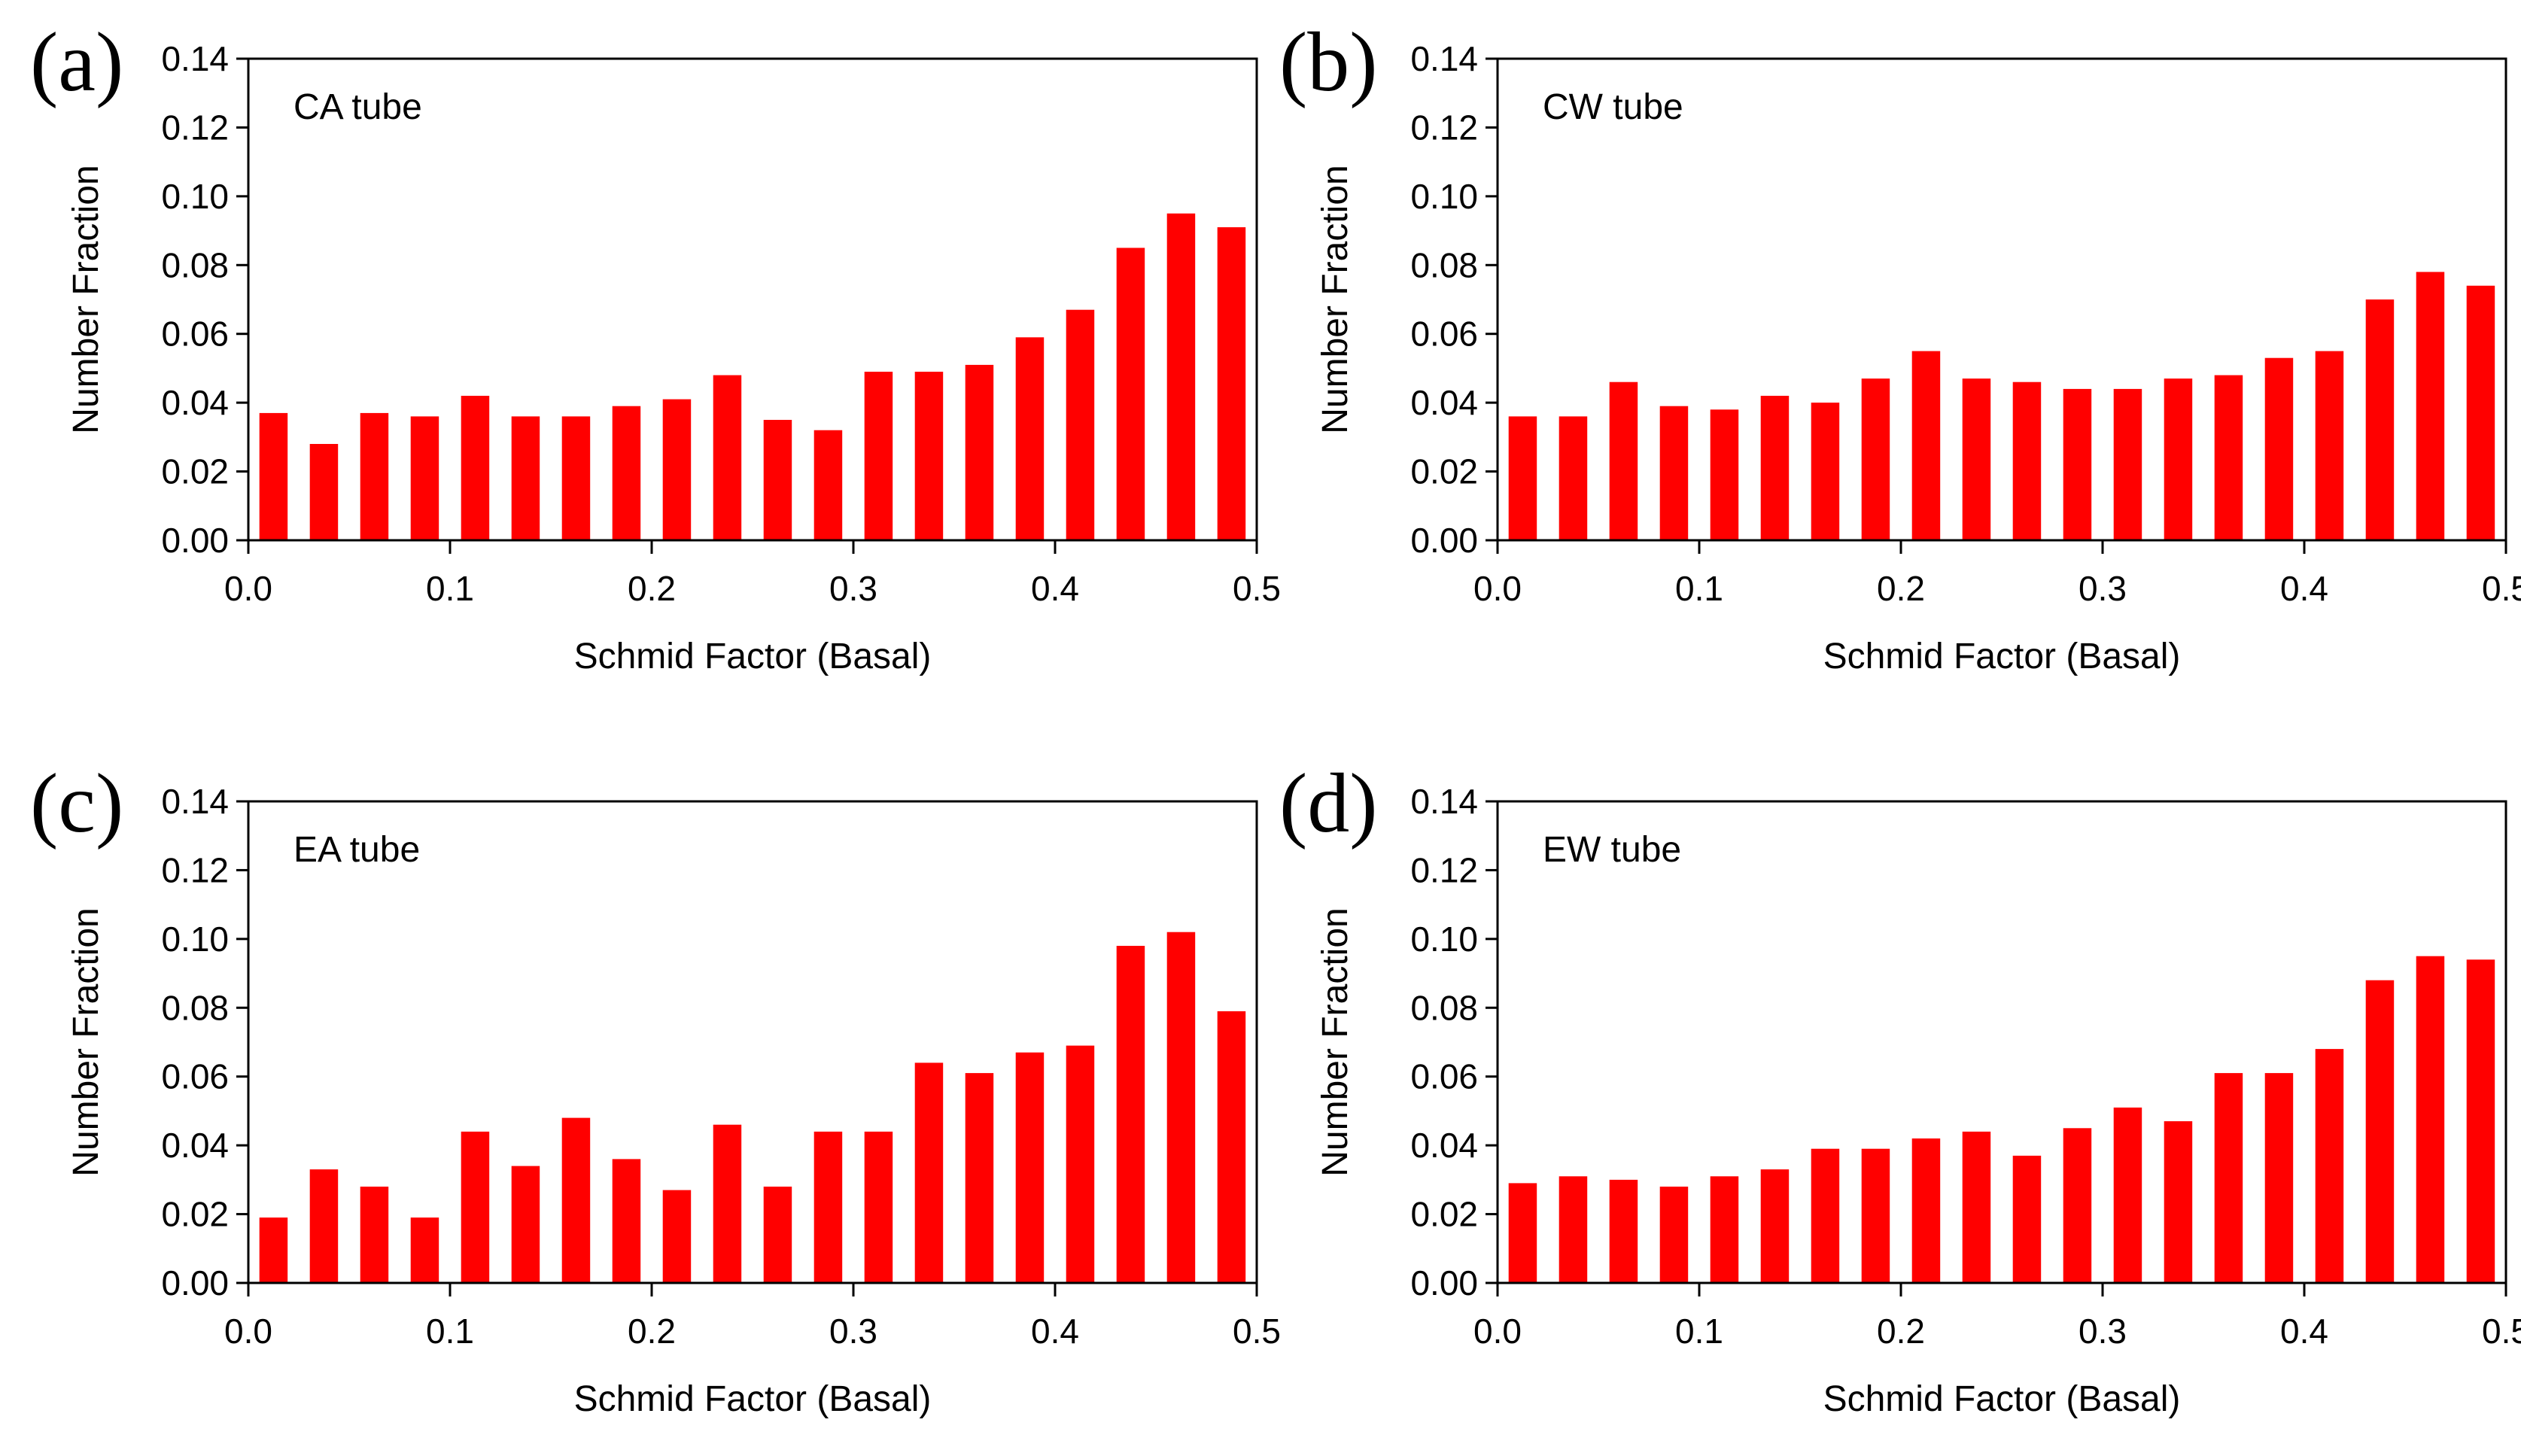  Describe the element at coordinates (1329, 62) in the screenshot. I see `panel-letter: (b)` at that location.